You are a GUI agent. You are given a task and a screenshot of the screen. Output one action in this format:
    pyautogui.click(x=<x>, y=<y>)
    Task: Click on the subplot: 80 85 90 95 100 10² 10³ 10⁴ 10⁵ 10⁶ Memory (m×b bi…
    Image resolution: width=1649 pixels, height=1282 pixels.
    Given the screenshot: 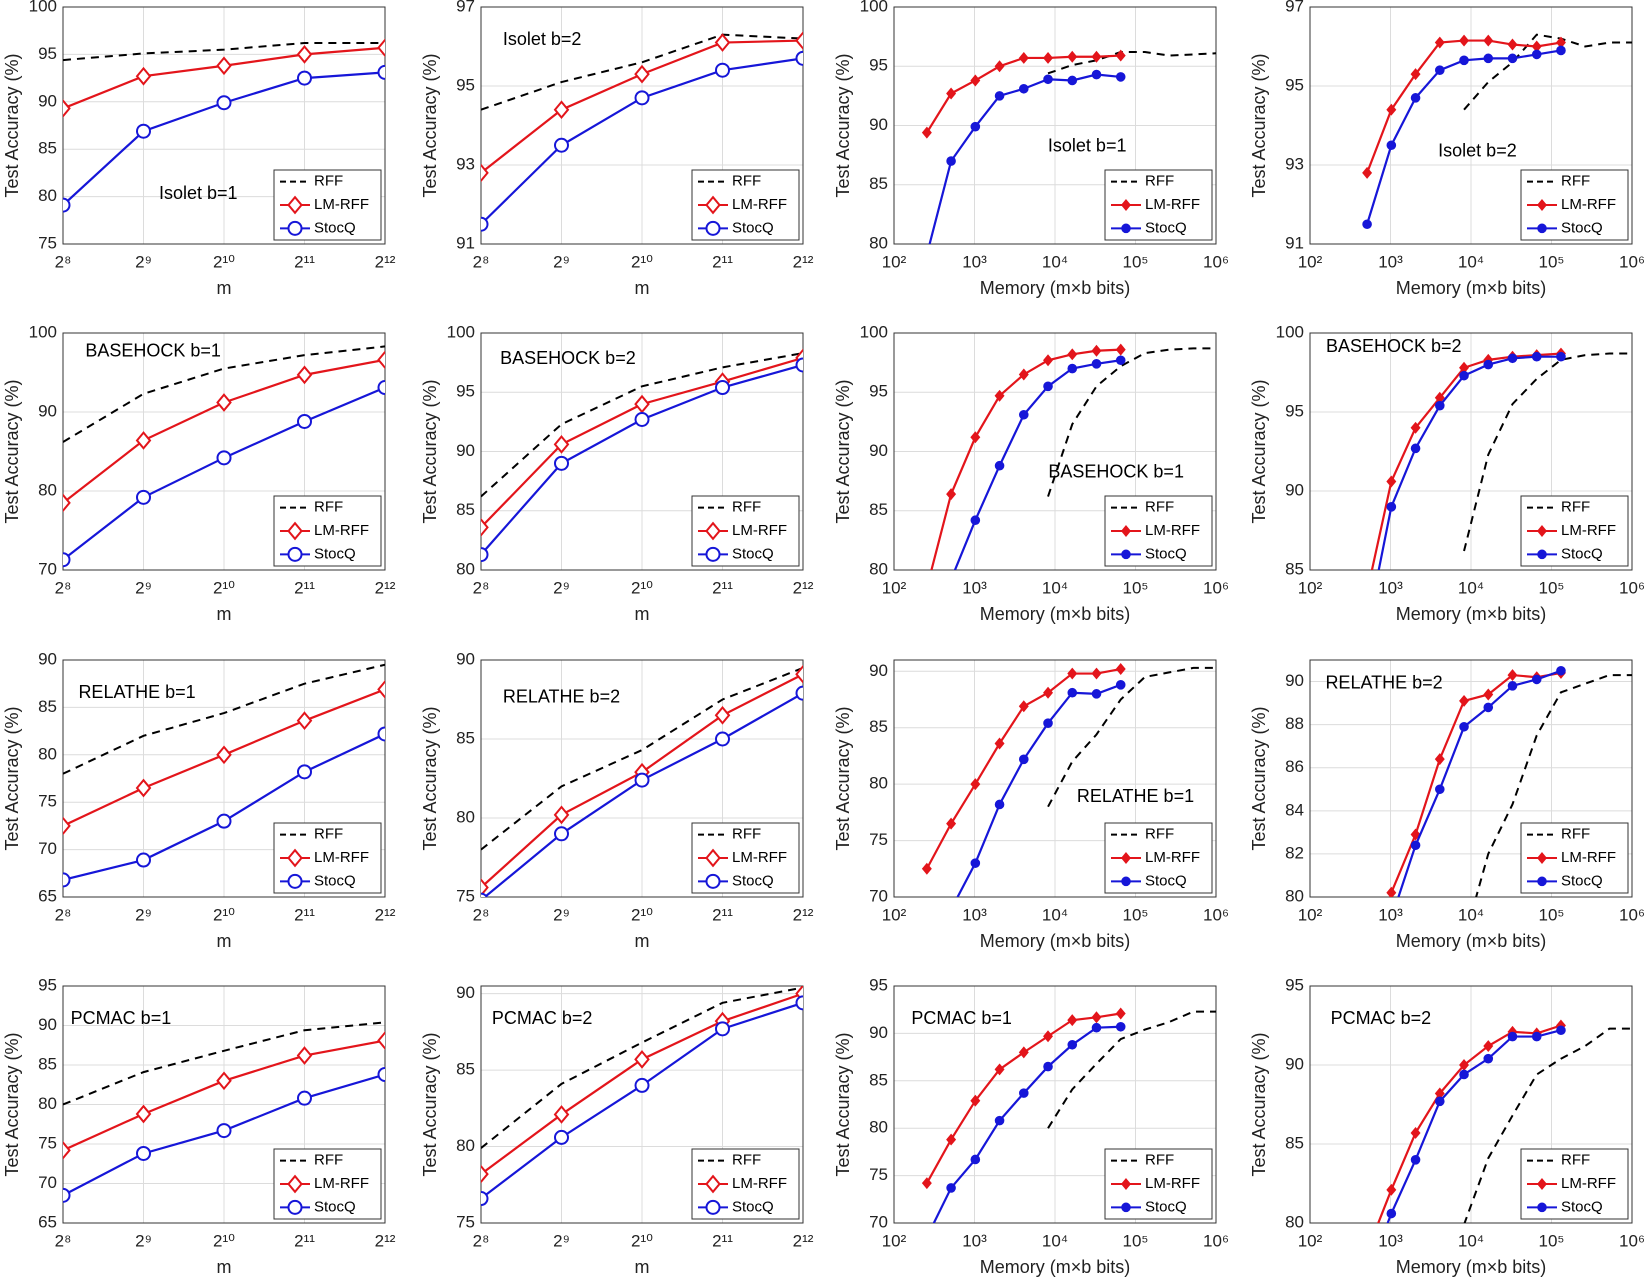 What is the action you would take?
    pyautogui.click(x=1031, y=149)
    